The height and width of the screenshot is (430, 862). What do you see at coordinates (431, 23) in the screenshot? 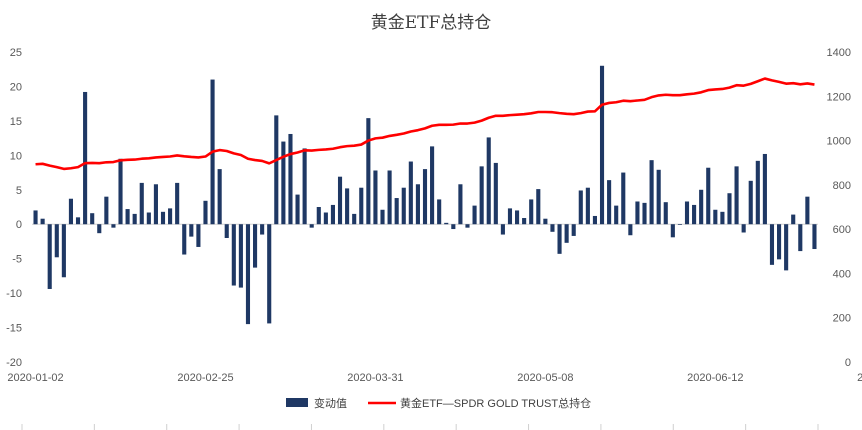
I see `chart-title: 黄金ETF总持仓` at bounding box center [431, 23].